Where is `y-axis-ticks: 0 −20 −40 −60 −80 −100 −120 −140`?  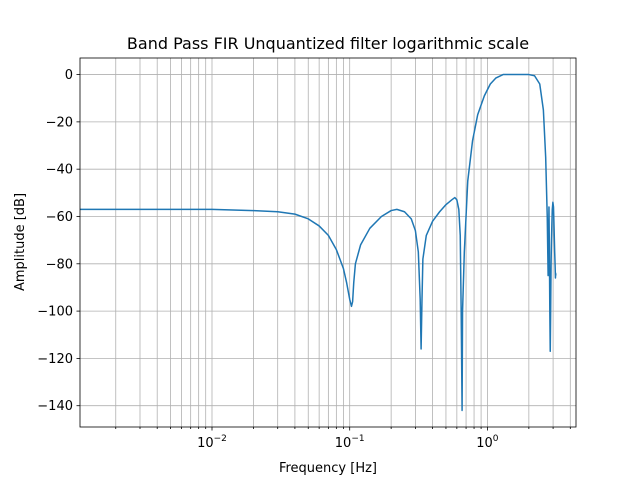 y-axis-ticks: 0 −20 −40 −60 −80 −100 −120 −140 is located at coordinates (58, 241).